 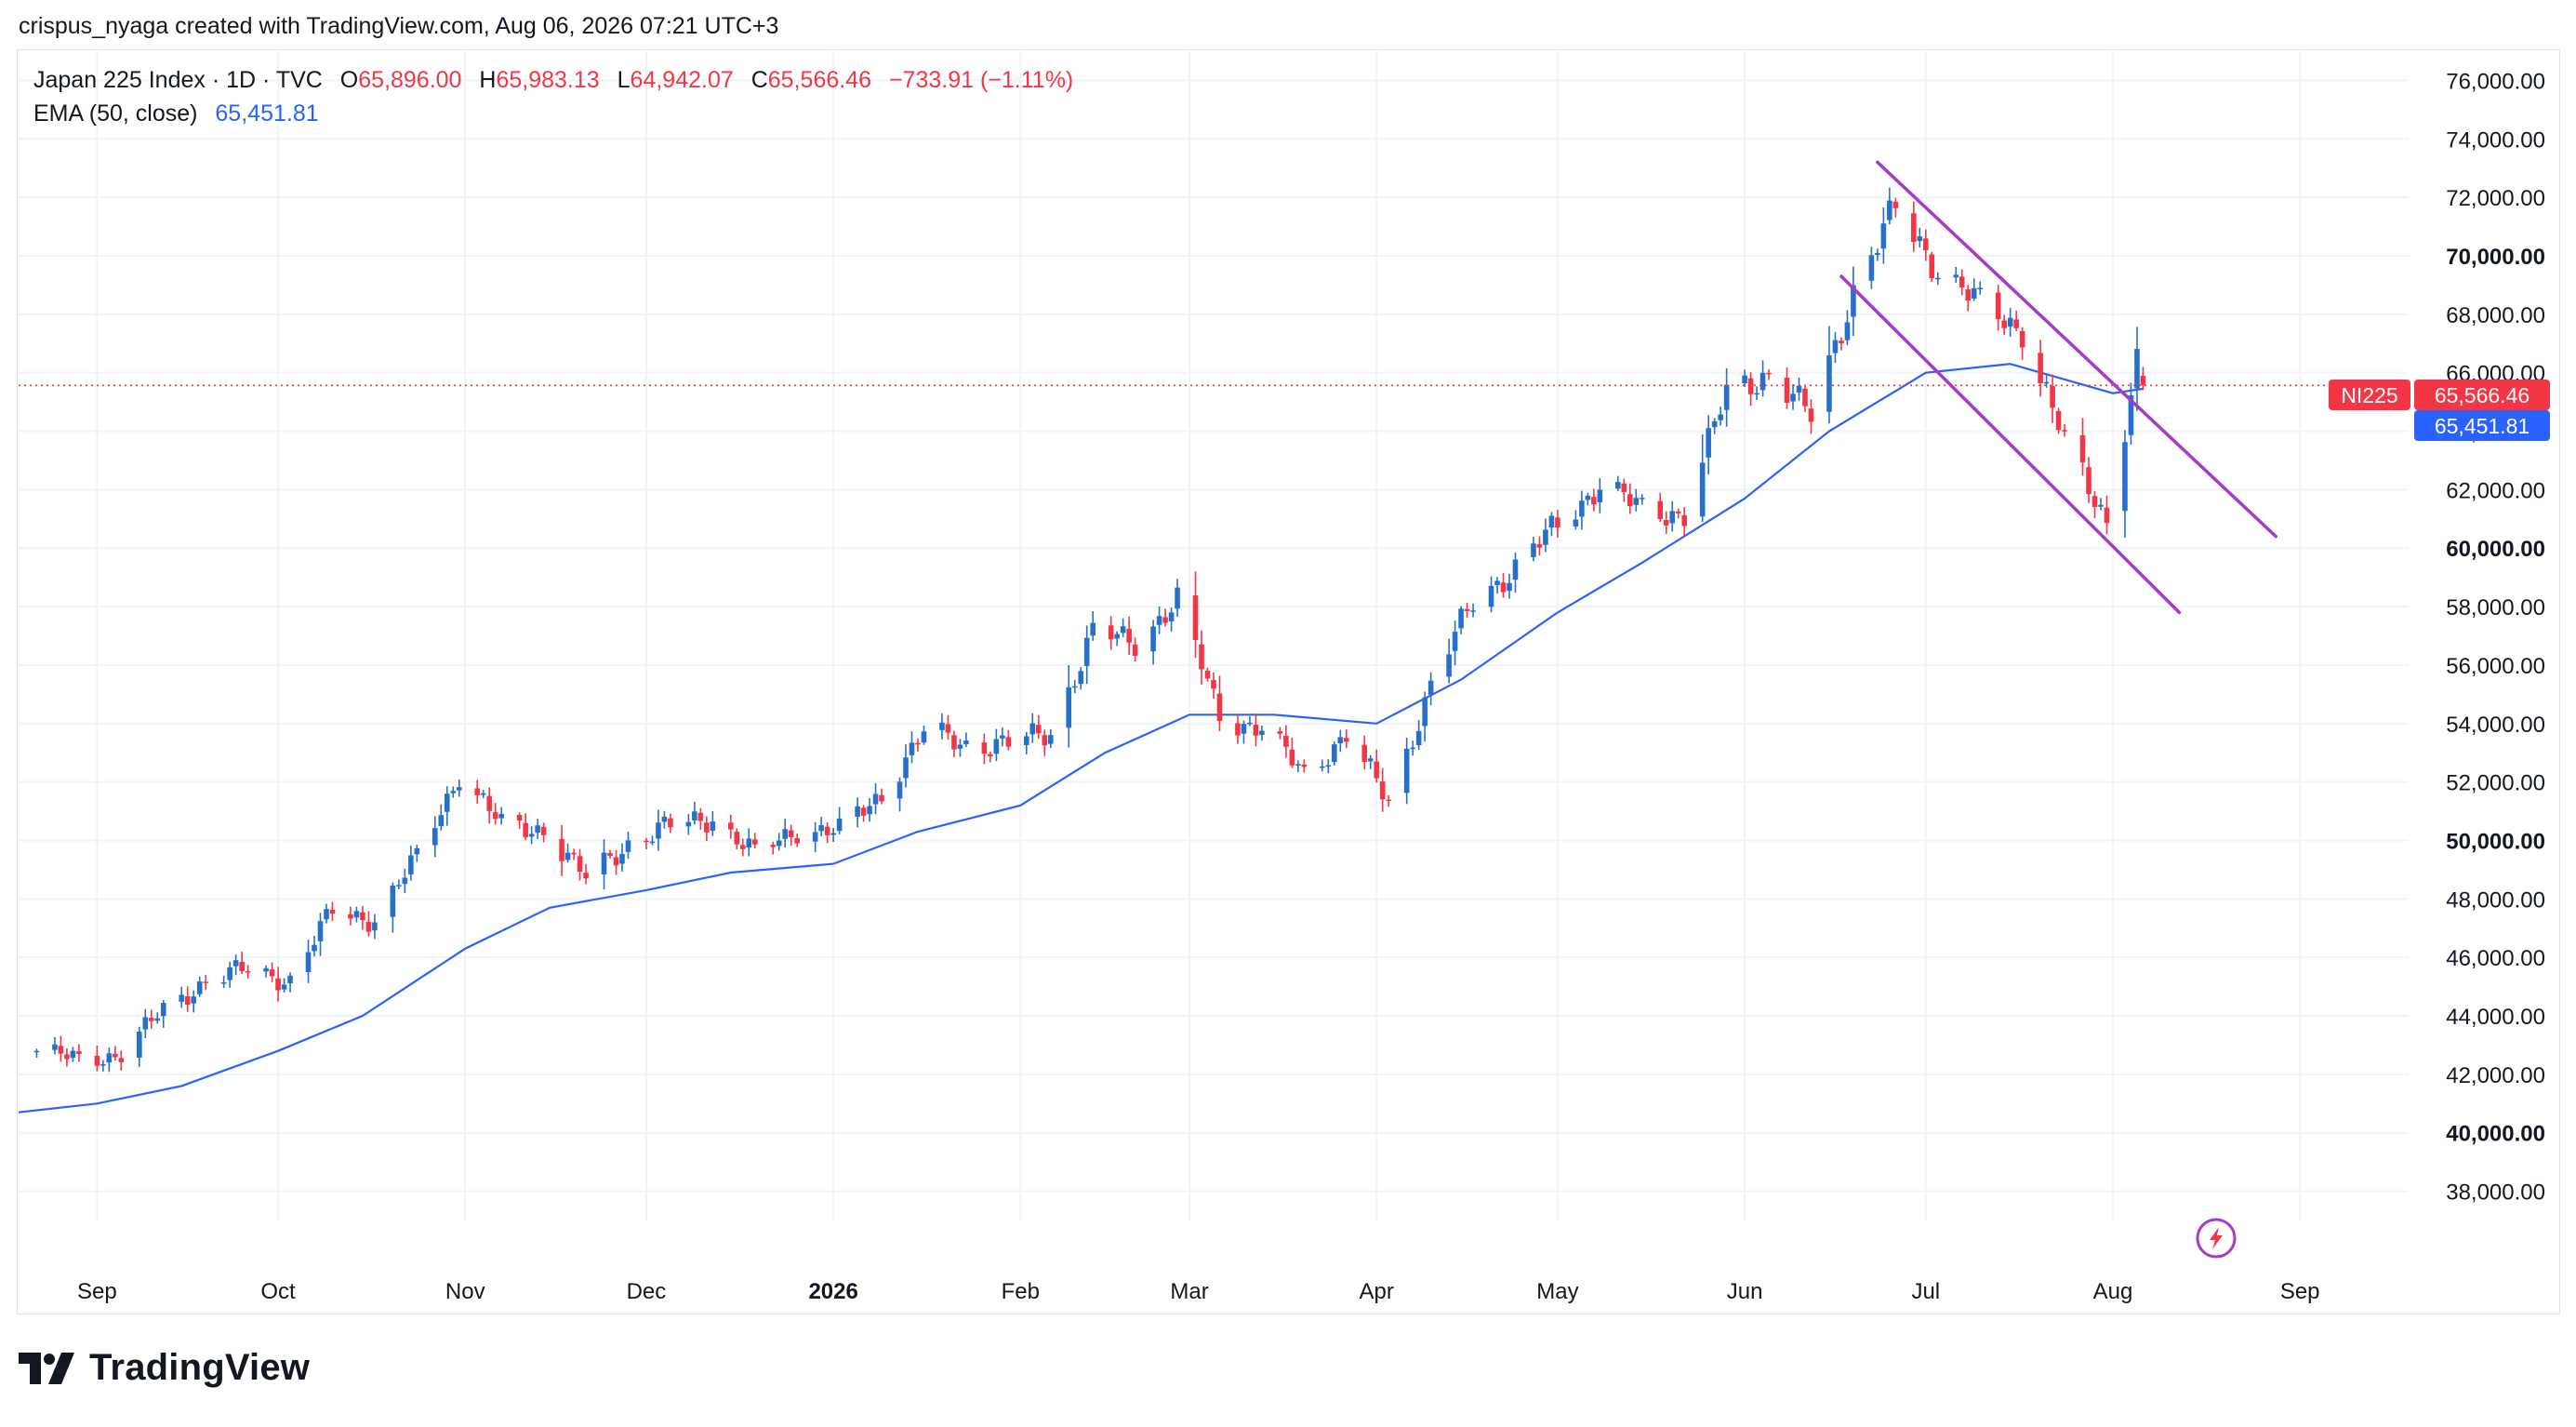 What do you see at coordinates (2495, 140) in the screenshot?
I see `price-tick-label: 74,000.00` at bounding box center [2495, 140].